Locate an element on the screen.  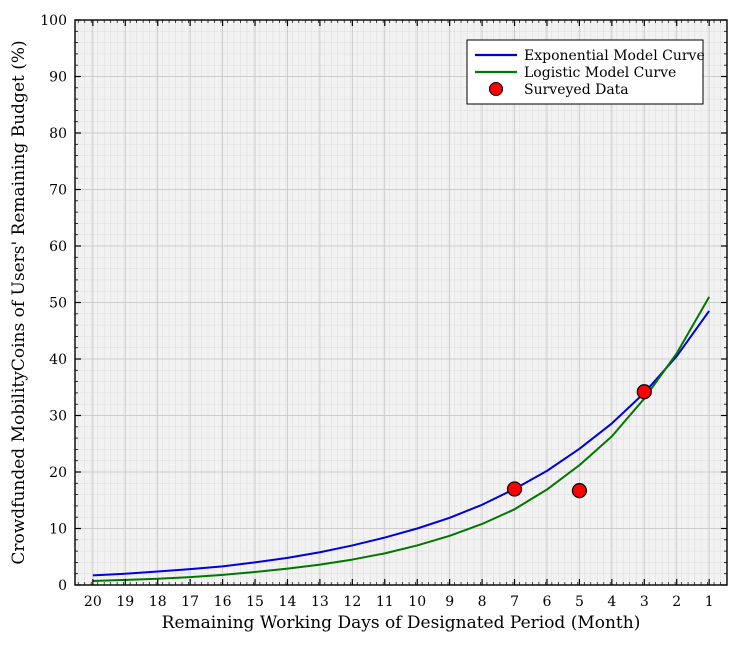
x-tick-label: 18 is located at coordinates (158, 602).